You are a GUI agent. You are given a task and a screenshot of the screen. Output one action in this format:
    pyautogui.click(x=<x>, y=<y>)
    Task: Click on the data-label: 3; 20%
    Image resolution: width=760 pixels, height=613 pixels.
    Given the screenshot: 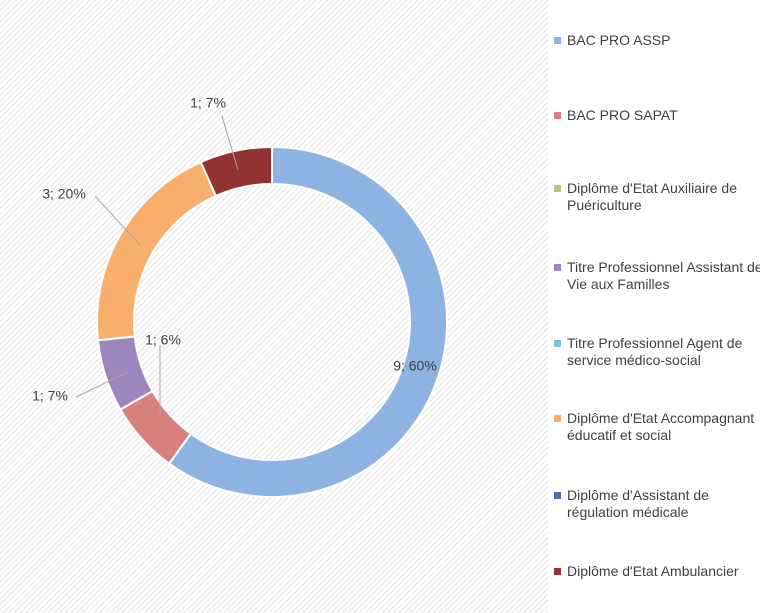 What is the action you would take?
    pyautogui.click(x=64, y=194)
    